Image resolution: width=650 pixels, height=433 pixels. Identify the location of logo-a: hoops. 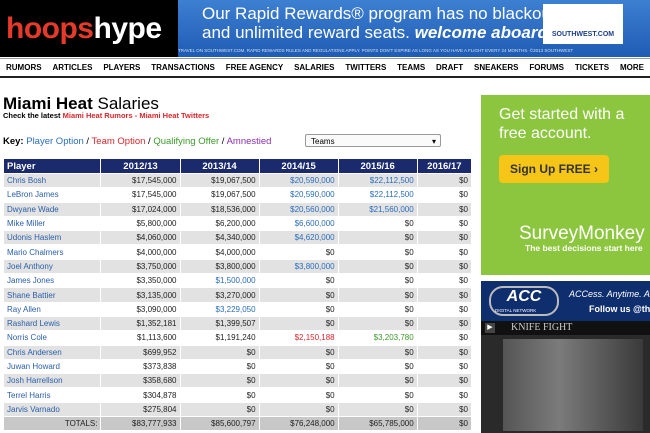
(50, 28).